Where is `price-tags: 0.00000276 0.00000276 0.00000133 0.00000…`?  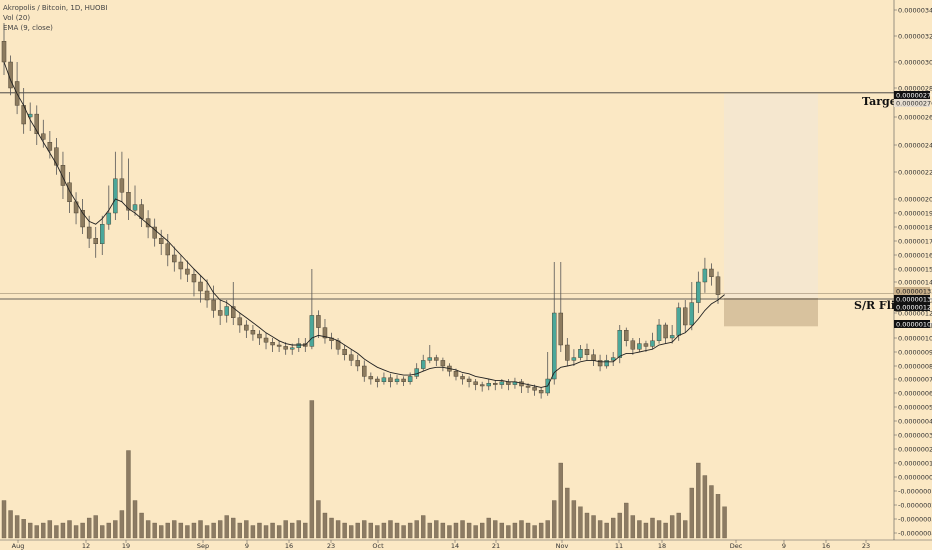 price-tags: 0.00000276 0.00000276 0.00000133 0.00000… is located at coordinates (913, 210).